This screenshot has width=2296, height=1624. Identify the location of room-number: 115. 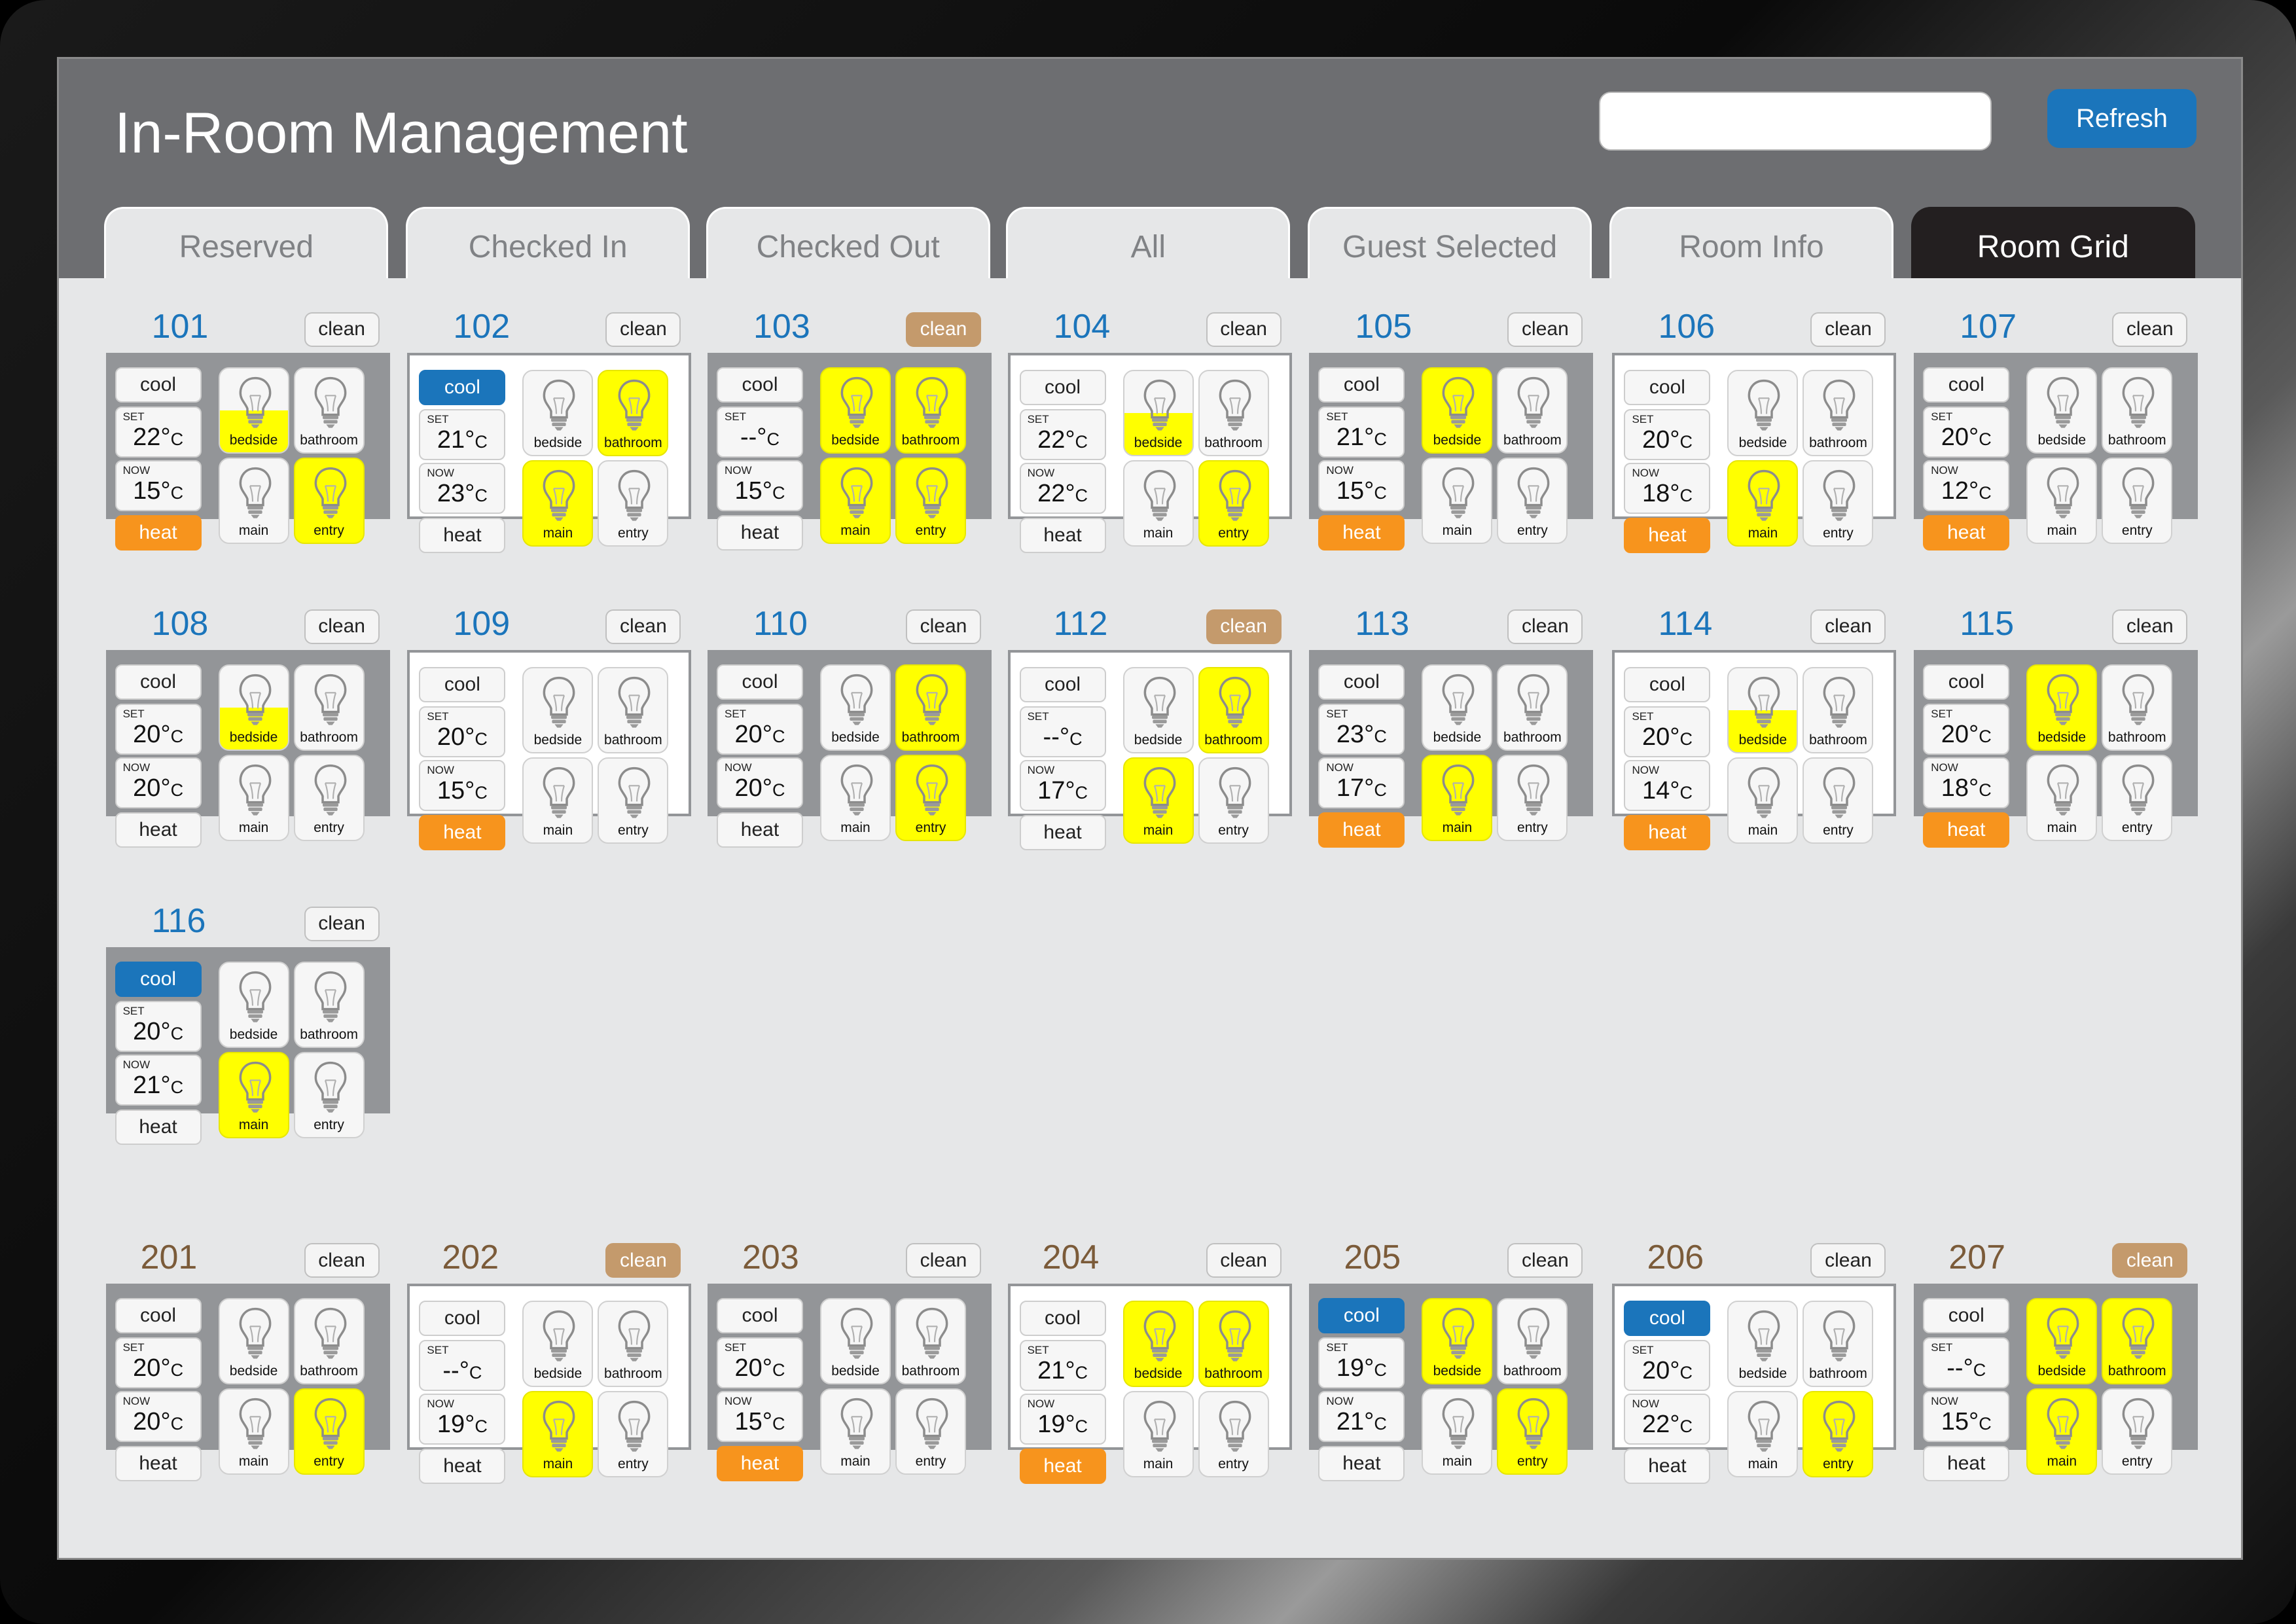
(1987, 623).